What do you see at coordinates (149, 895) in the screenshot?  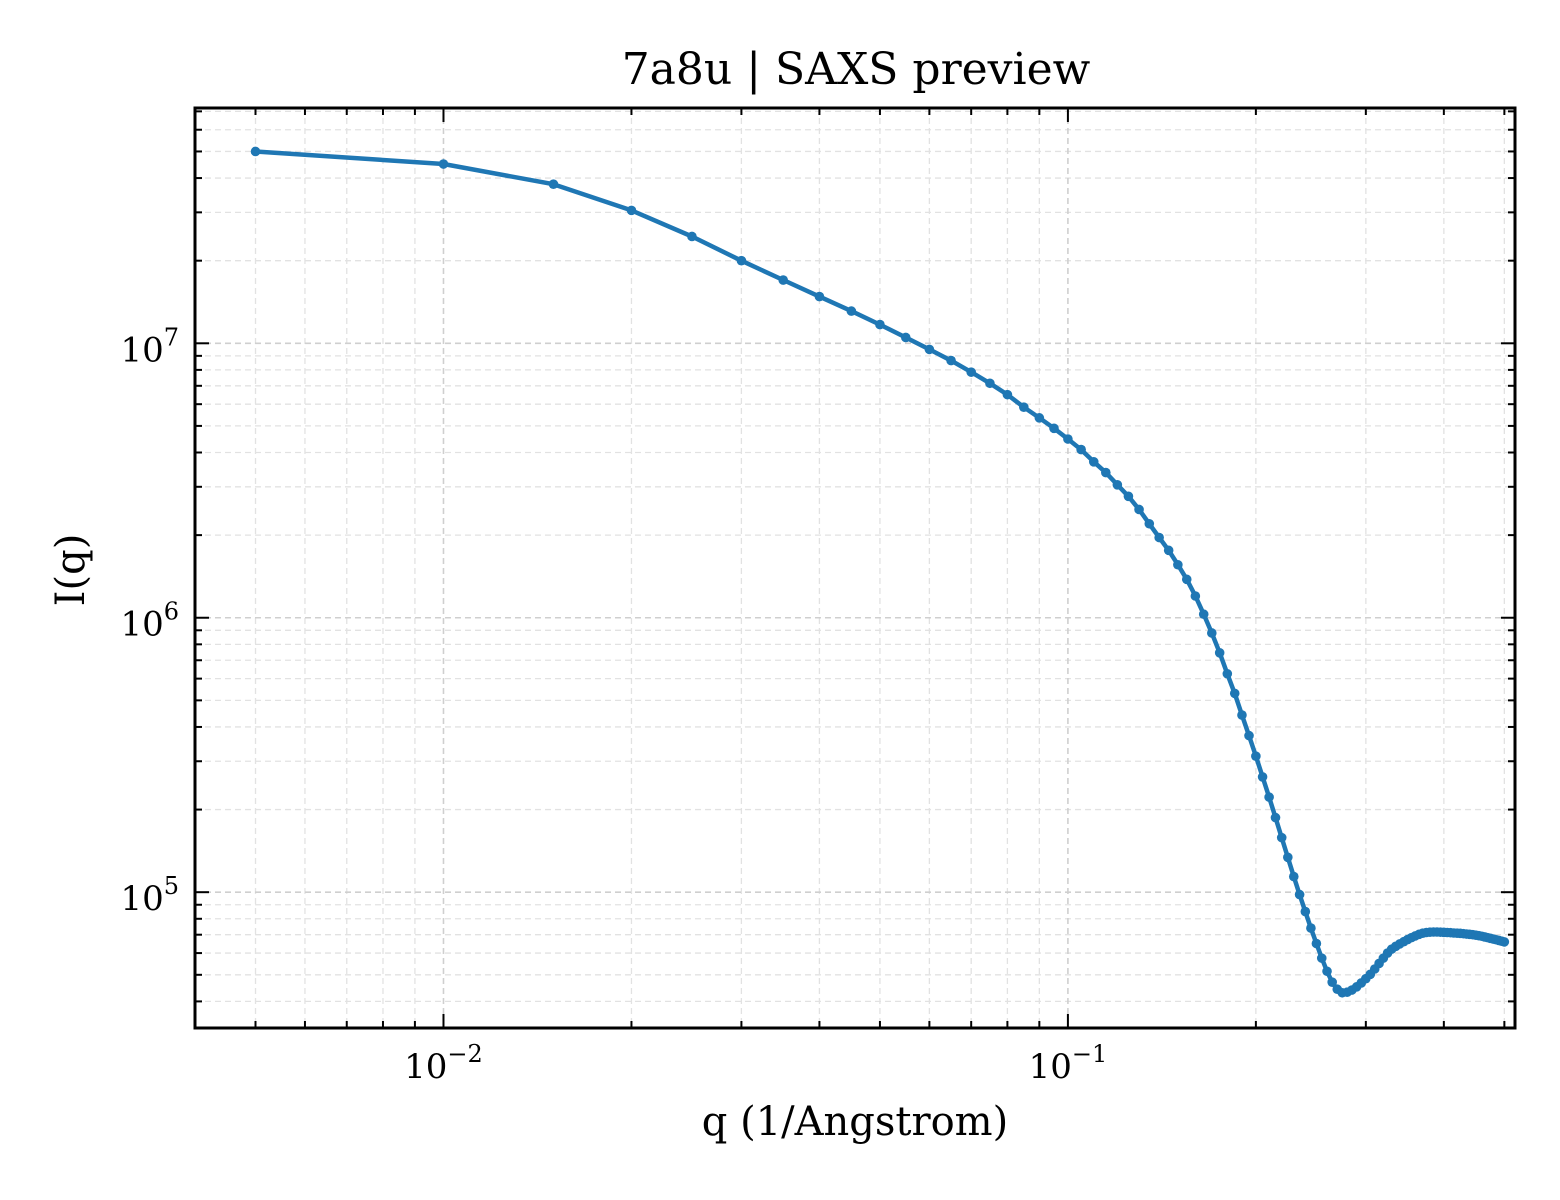 I see `y-tick-label: 10⁵` at bounding box center [149, 895].